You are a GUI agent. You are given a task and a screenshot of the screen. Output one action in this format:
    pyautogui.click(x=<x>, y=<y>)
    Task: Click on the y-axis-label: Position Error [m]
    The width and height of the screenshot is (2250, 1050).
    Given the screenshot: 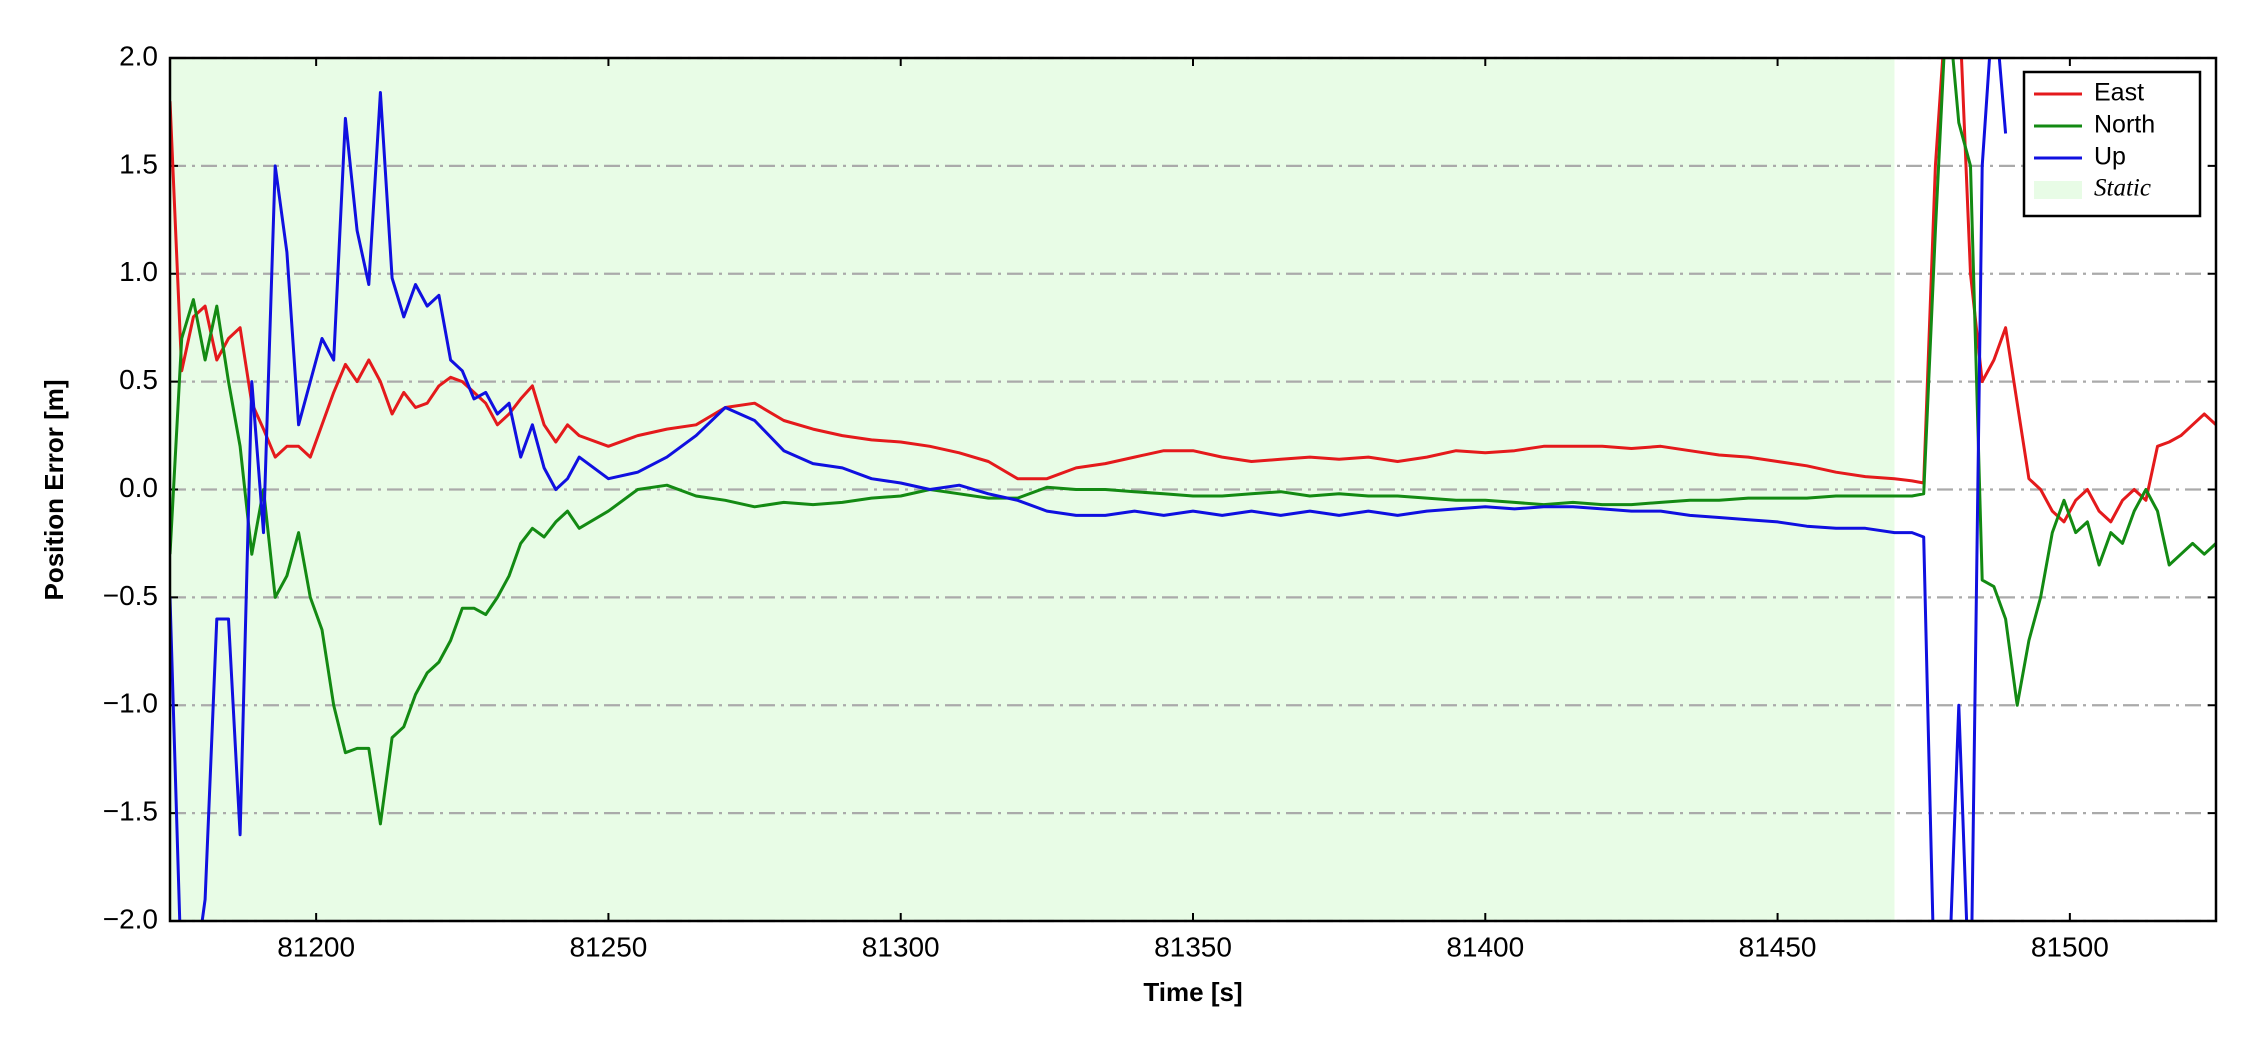 What is the action you would take?
    pyautogui.click(x=54, y=489)
    